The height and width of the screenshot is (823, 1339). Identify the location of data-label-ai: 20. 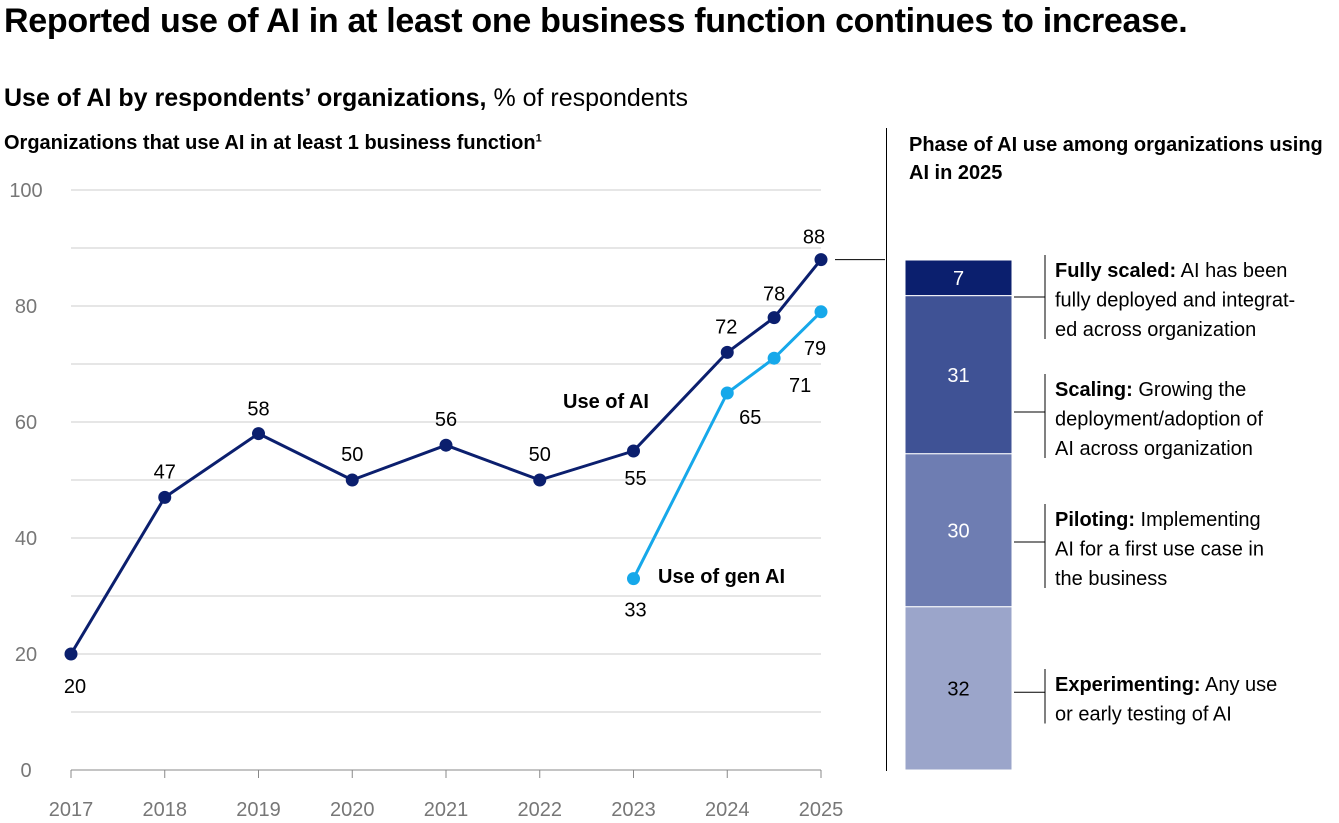
(75, 687).